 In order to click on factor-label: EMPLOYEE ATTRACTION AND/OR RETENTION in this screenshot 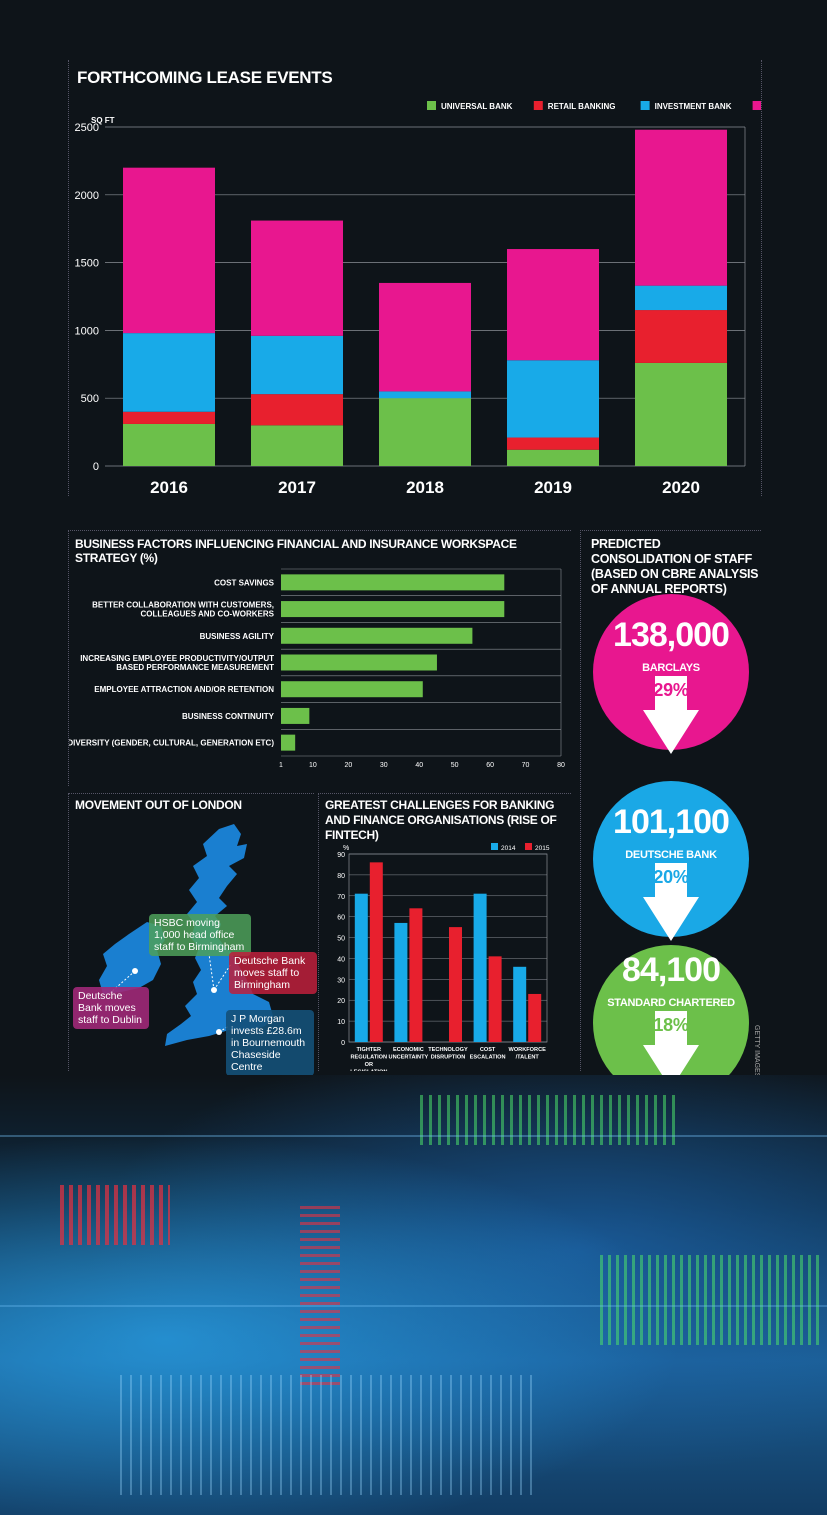, I will do `click(184, 689)`.